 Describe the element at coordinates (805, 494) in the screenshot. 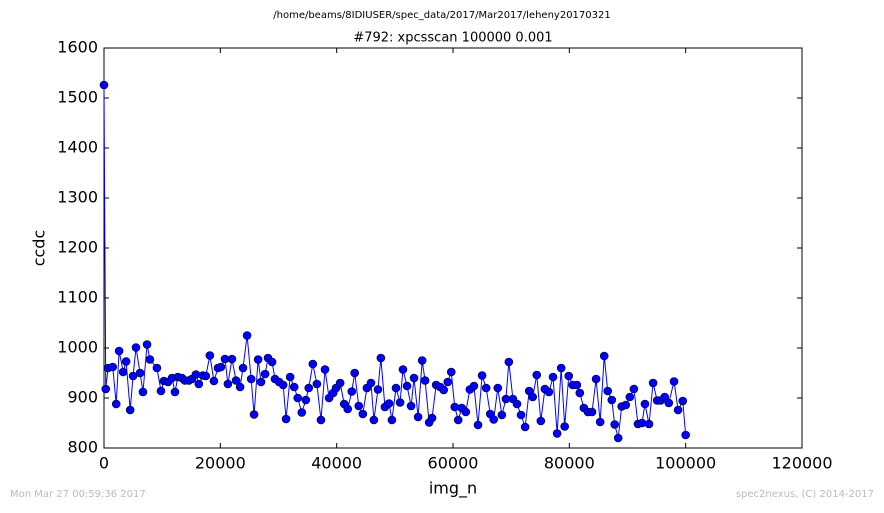

I see `footer-right: spec2nexus, (C) 2014-2017` at that location.